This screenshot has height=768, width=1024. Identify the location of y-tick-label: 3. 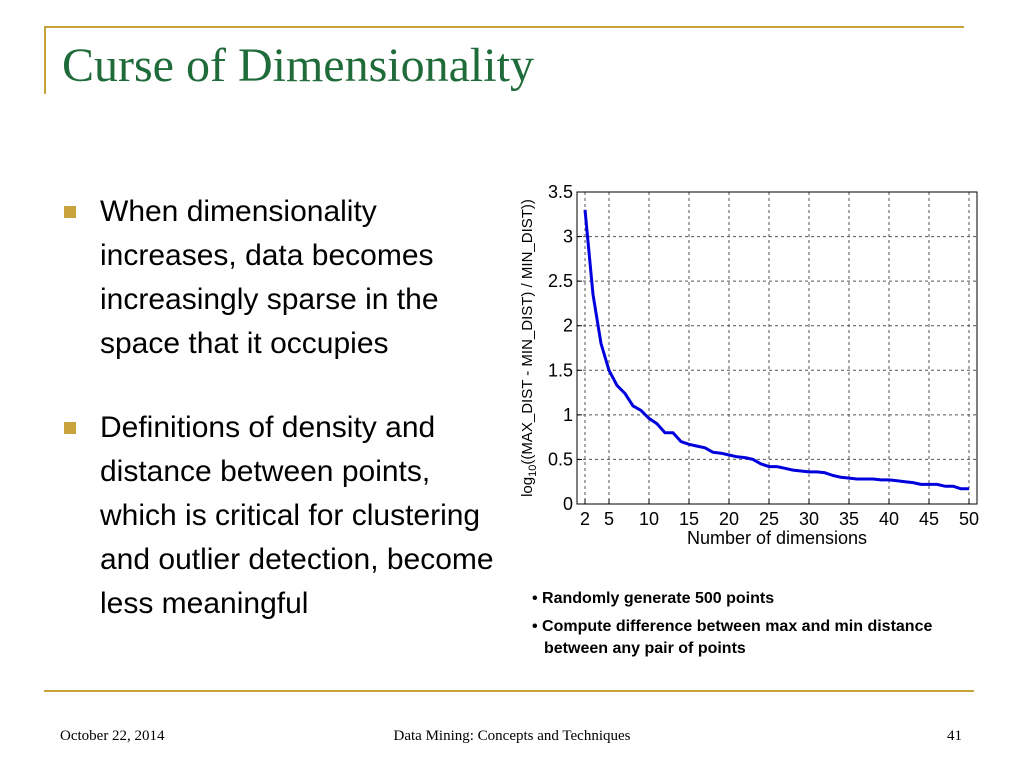
(568, 237).